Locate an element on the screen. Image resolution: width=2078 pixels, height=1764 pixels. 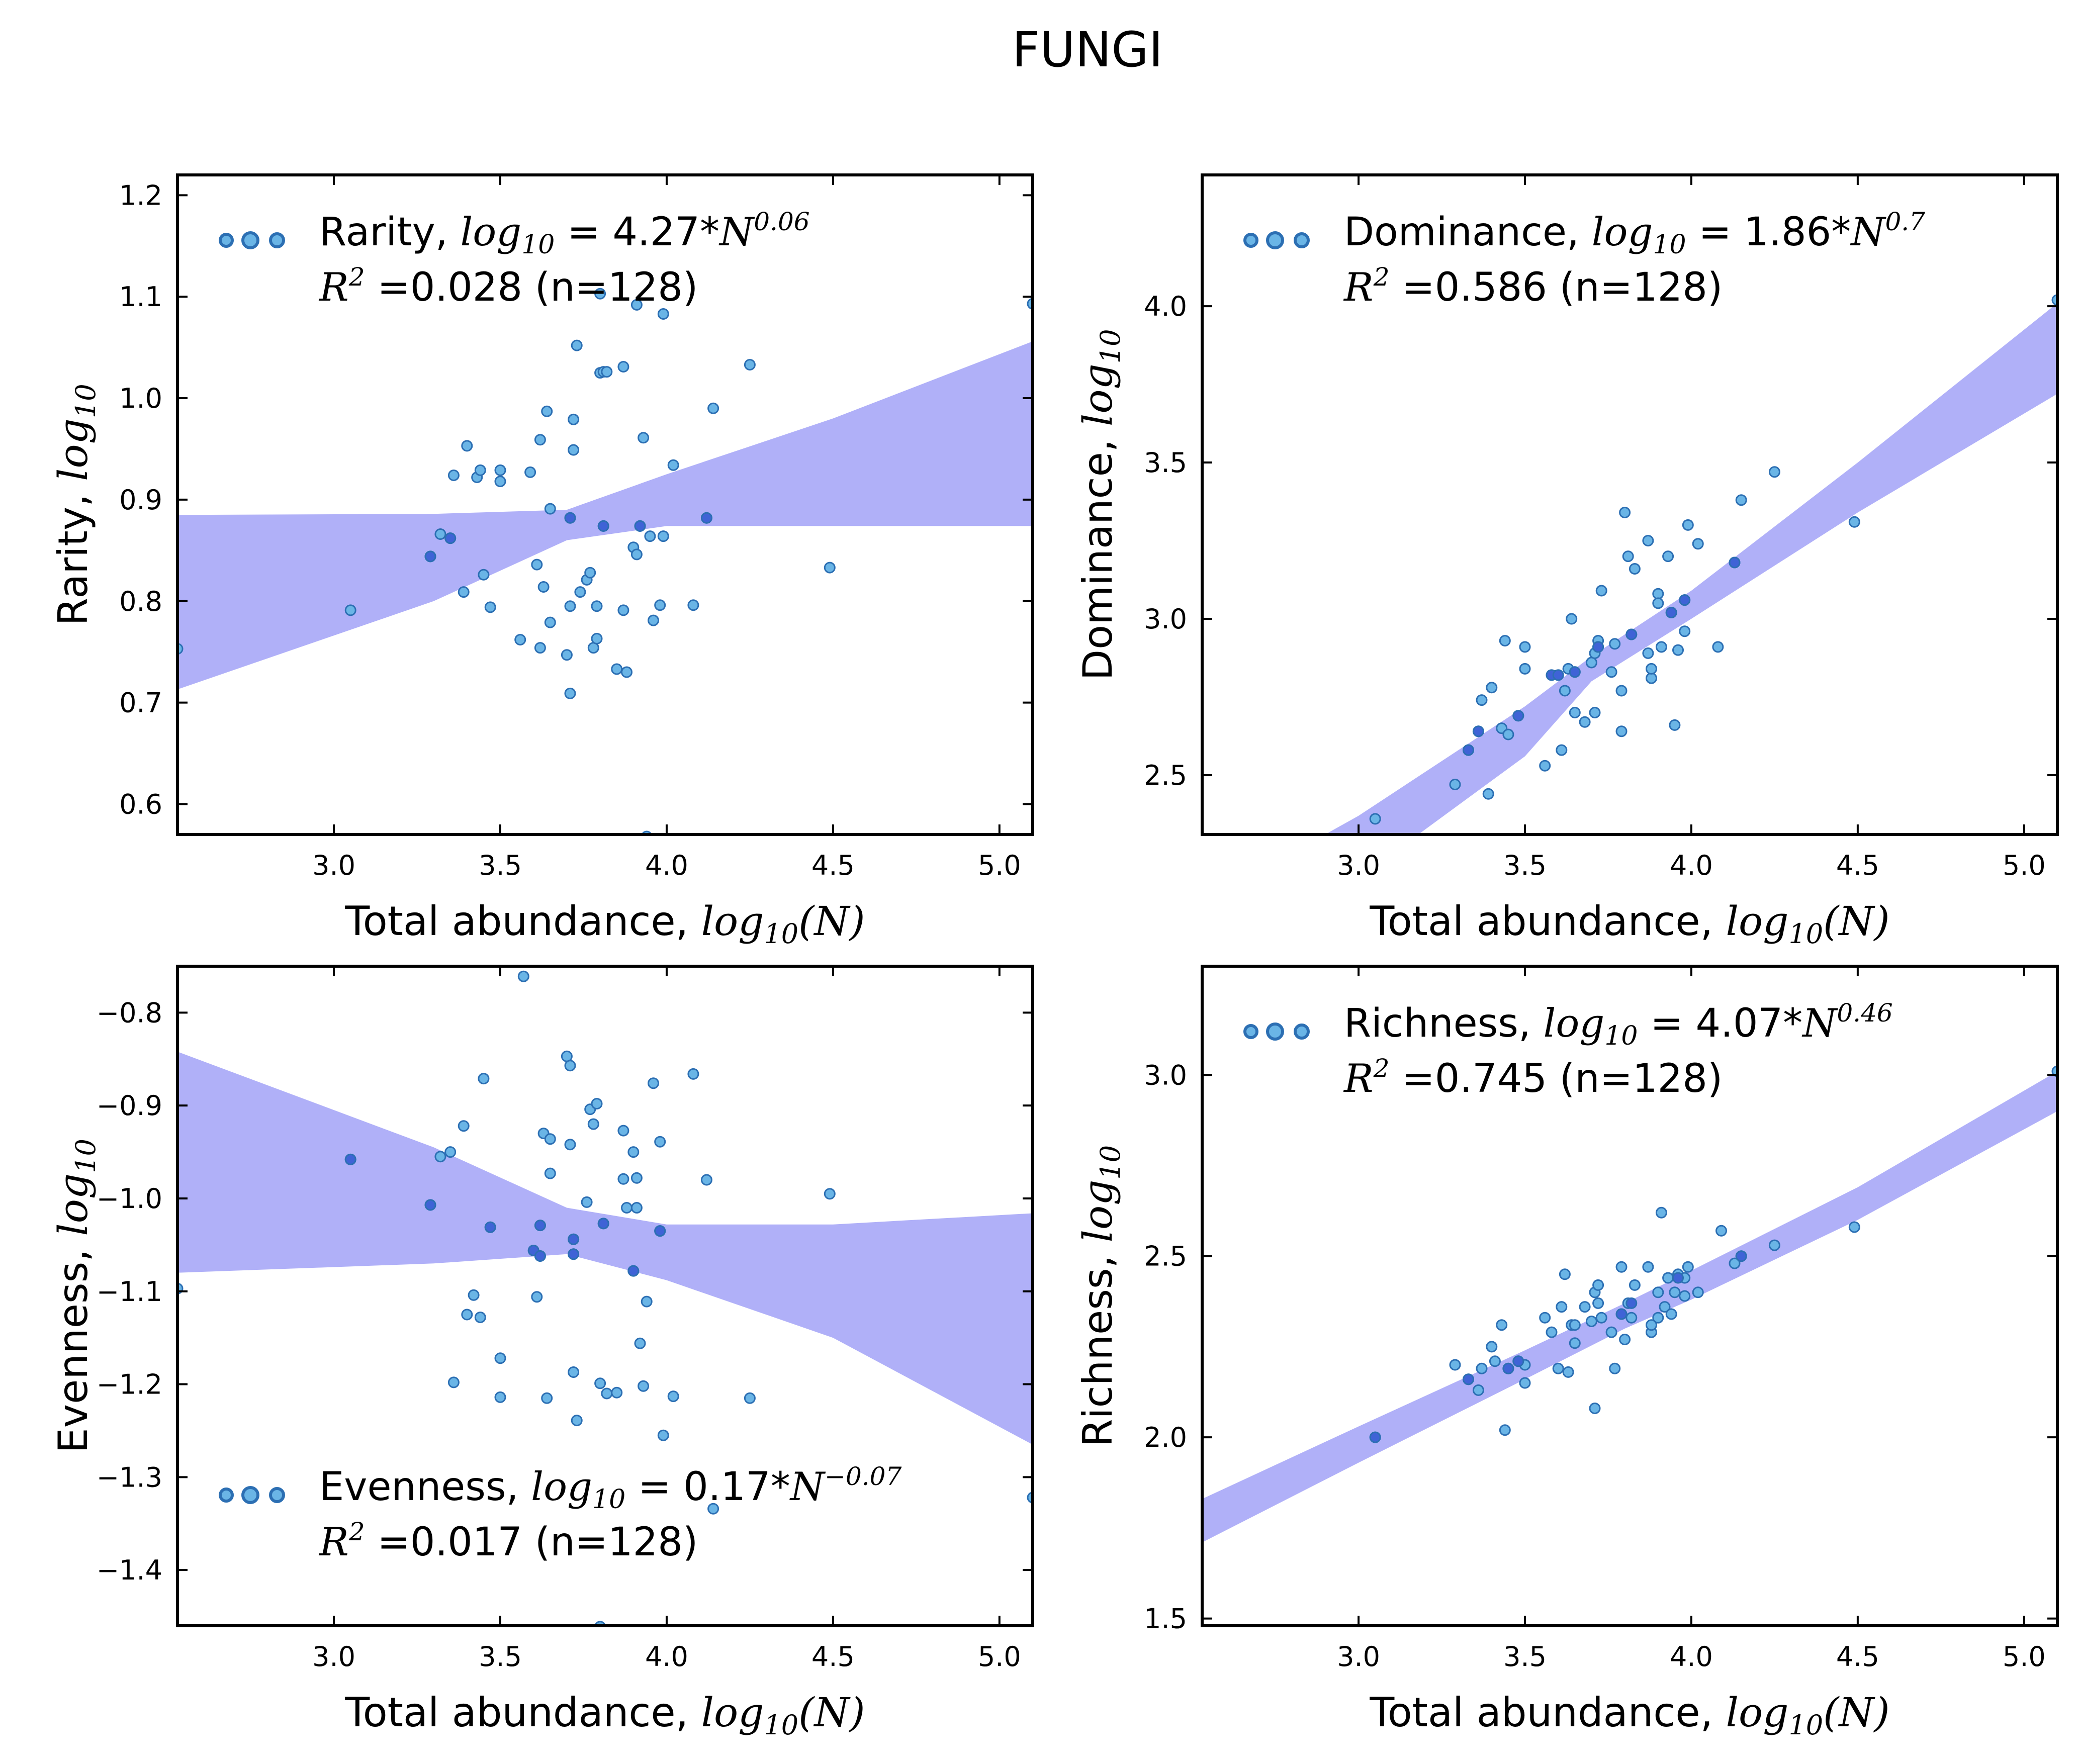
rarity-x-axis-label: Total abundance, log10(N) is located at coordinates (604, 924).